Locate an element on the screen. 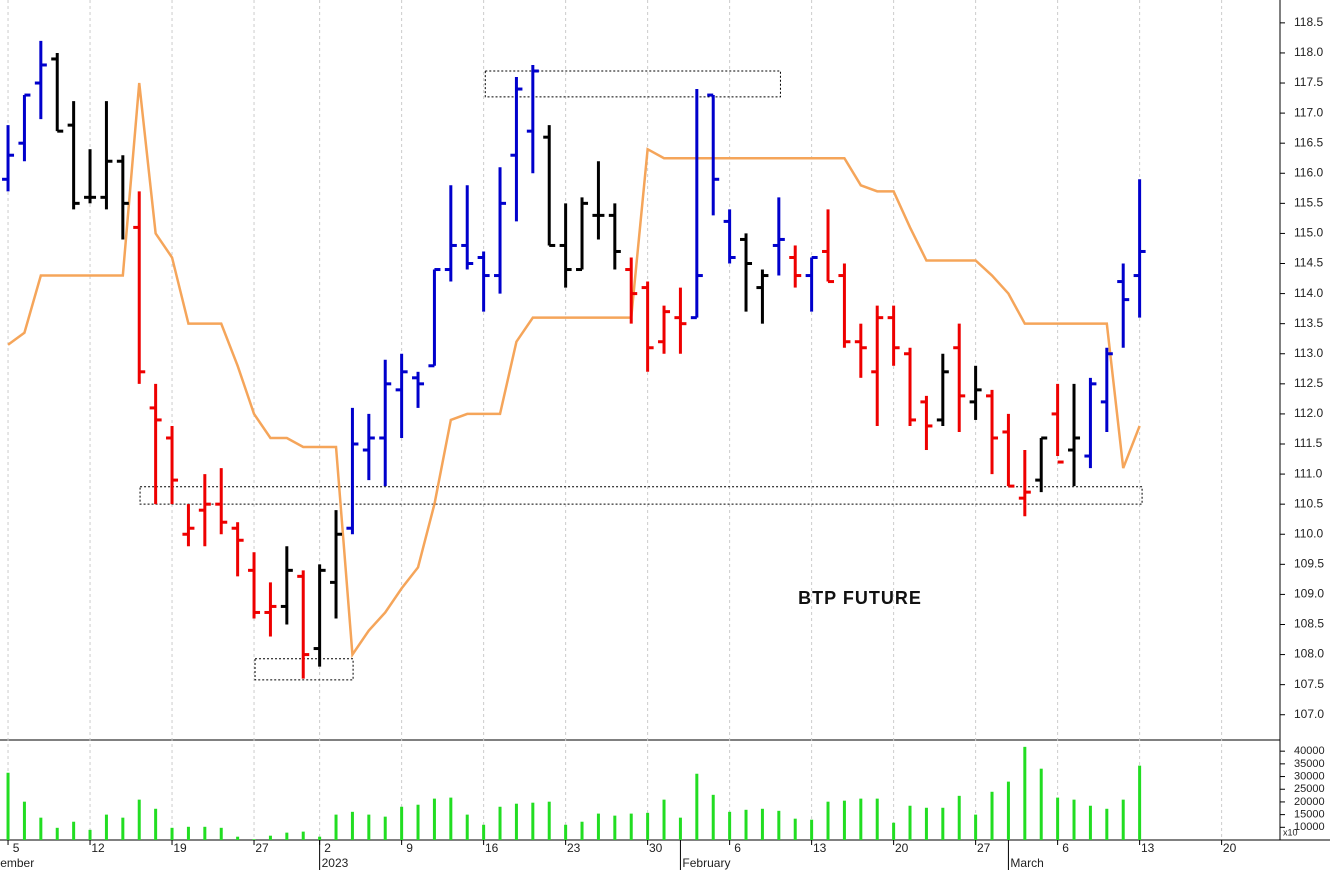 This screenshot has width=1330, height=870. x-tick-label: 19 is located at coordinates (180, 848).